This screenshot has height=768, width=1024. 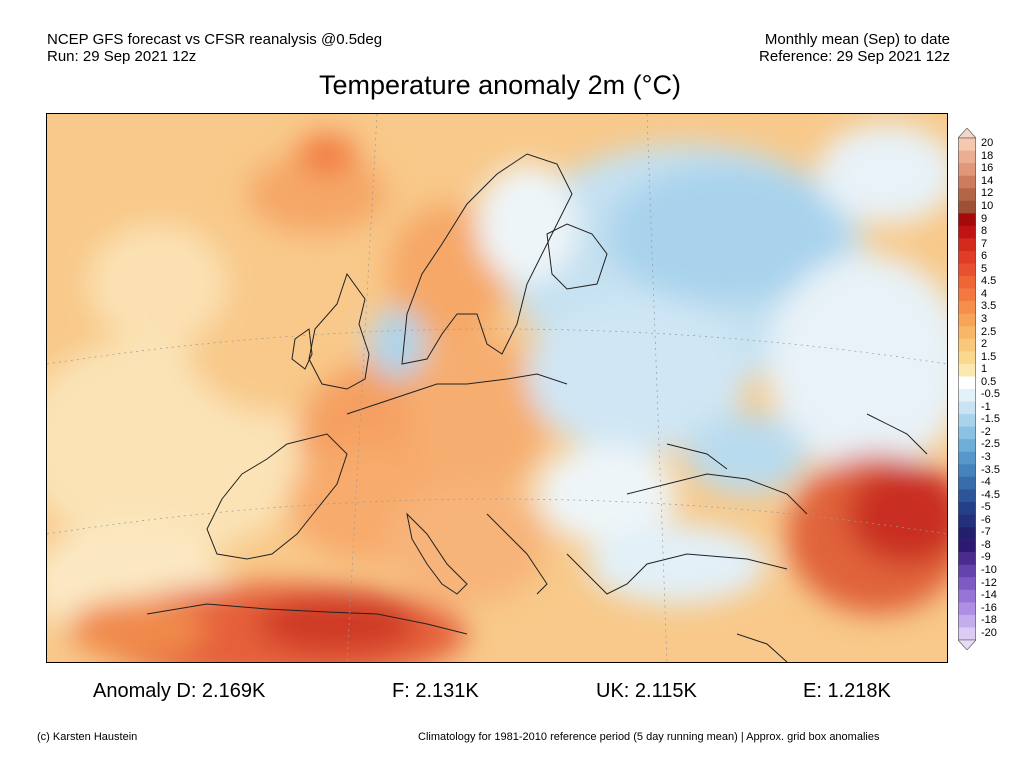 I want to click on colorbar-tick-label: 16, so click(x=987, y=168).